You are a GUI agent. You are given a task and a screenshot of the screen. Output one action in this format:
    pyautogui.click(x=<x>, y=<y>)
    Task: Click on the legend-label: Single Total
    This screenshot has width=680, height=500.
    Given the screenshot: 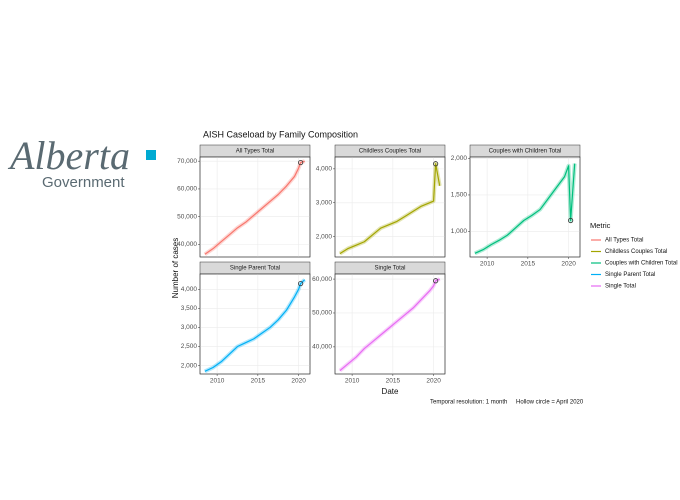 What is the action you would take?
    pyautogui.click(x=620, y=287)
    